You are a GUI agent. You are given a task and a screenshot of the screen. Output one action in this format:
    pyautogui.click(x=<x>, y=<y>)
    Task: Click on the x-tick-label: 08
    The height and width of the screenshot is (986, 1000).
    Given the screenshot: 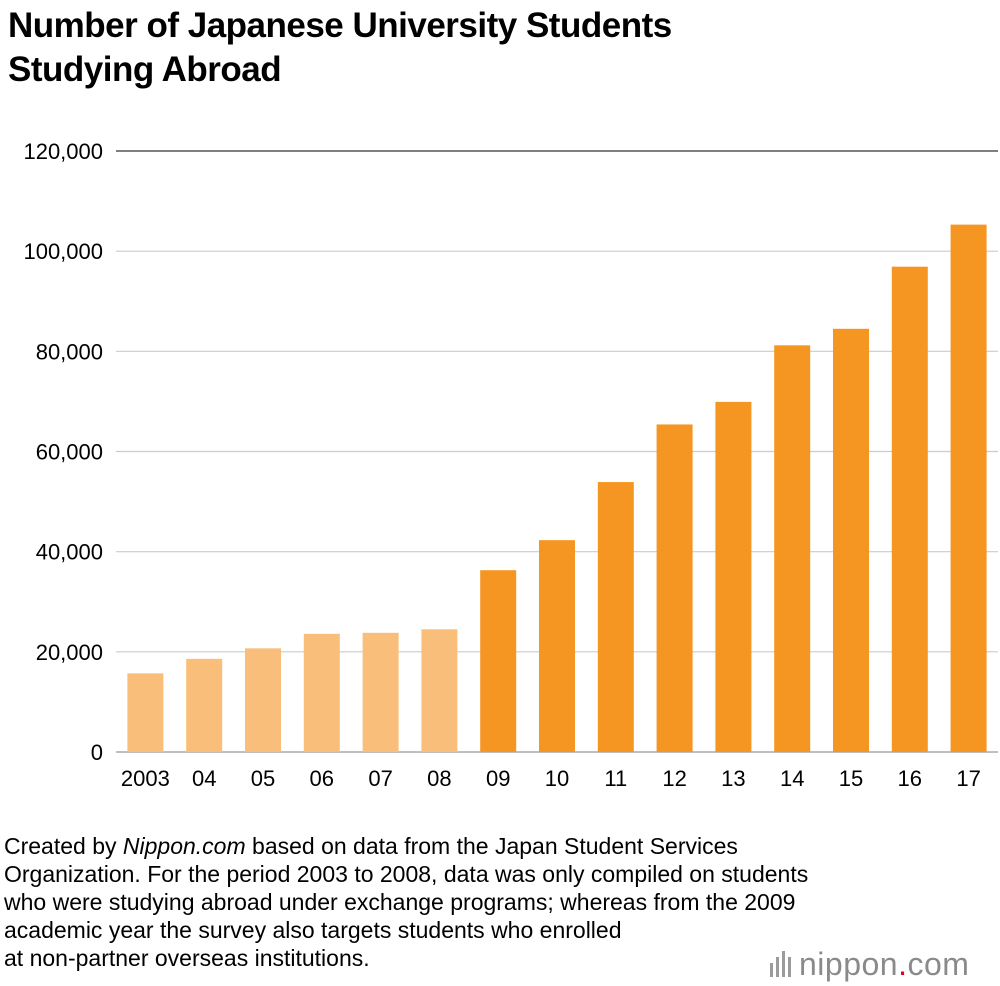 What is the action you would take?
    pyautogui.click(x=439, y=778)
    